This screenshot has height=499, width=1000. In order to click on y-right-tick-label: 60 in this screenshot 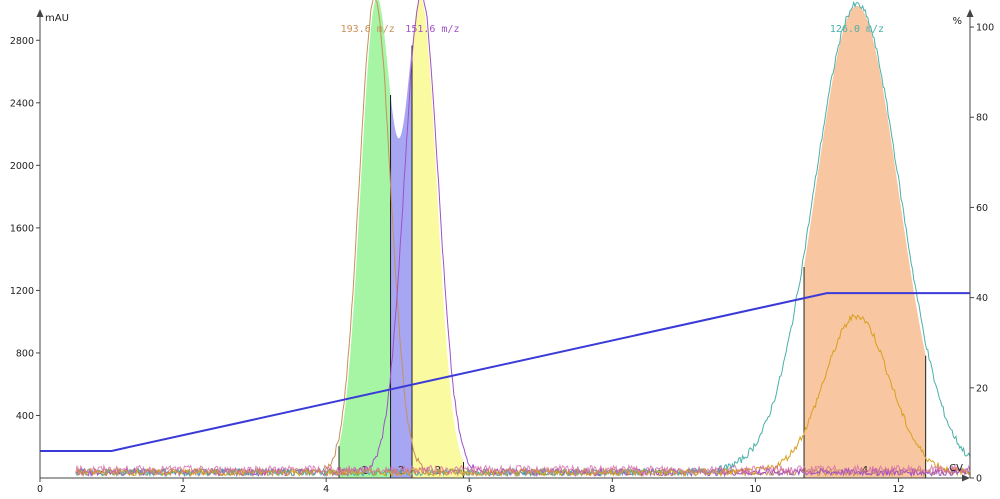, I will do `click(982, 208)`.